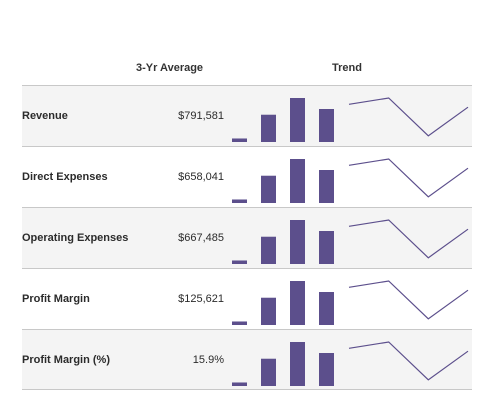  Describe the element at coordinates (45, 116) in the screenshot. I see `row-label: Revenue` at that location.